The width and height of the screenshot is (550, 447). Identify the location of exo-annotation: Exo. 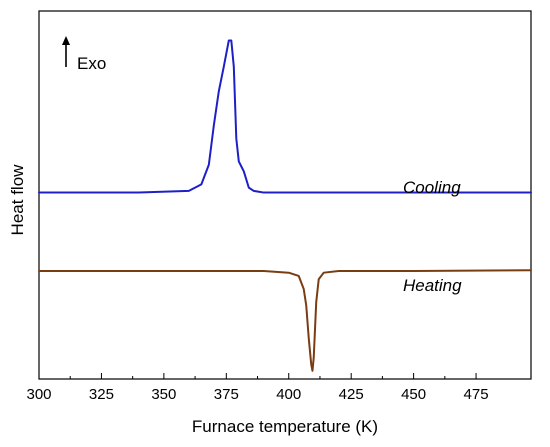
(84, 54).